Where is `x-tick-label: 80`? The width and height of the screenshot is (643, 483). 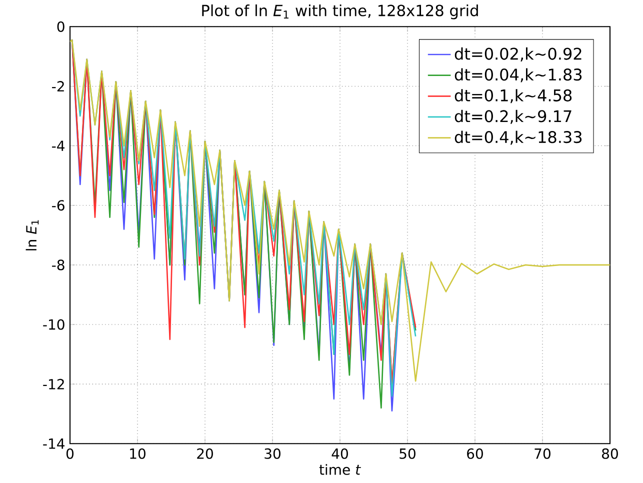 x-tick-label: 80 is located at coordinates (610, 454).